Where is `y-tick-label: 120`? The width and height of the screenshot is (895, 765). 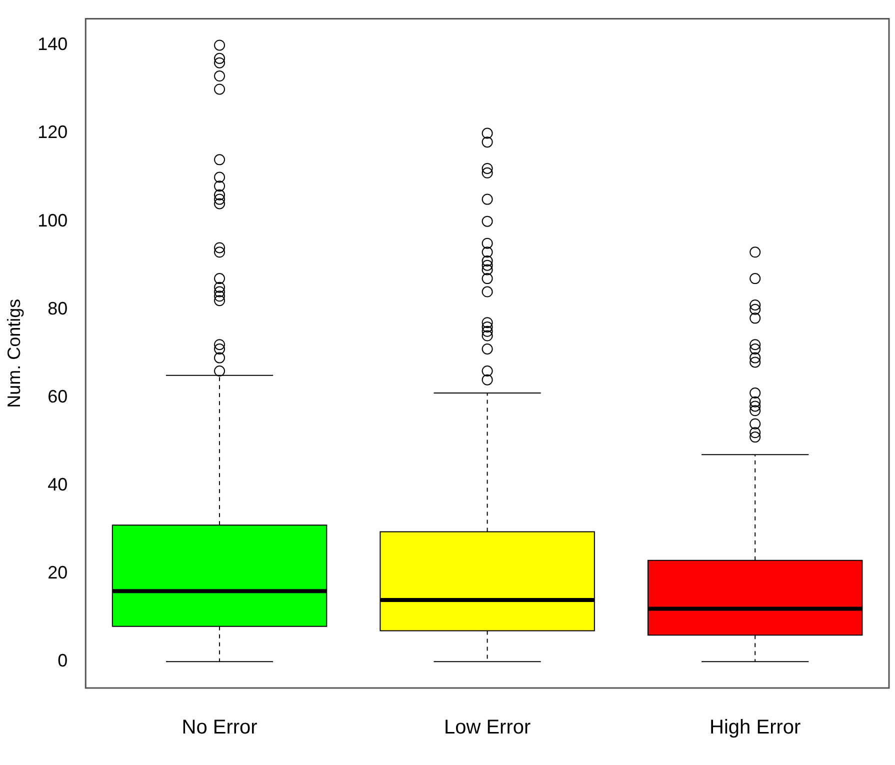
y-tick-label: 120 is located at coordinates (53, 132).